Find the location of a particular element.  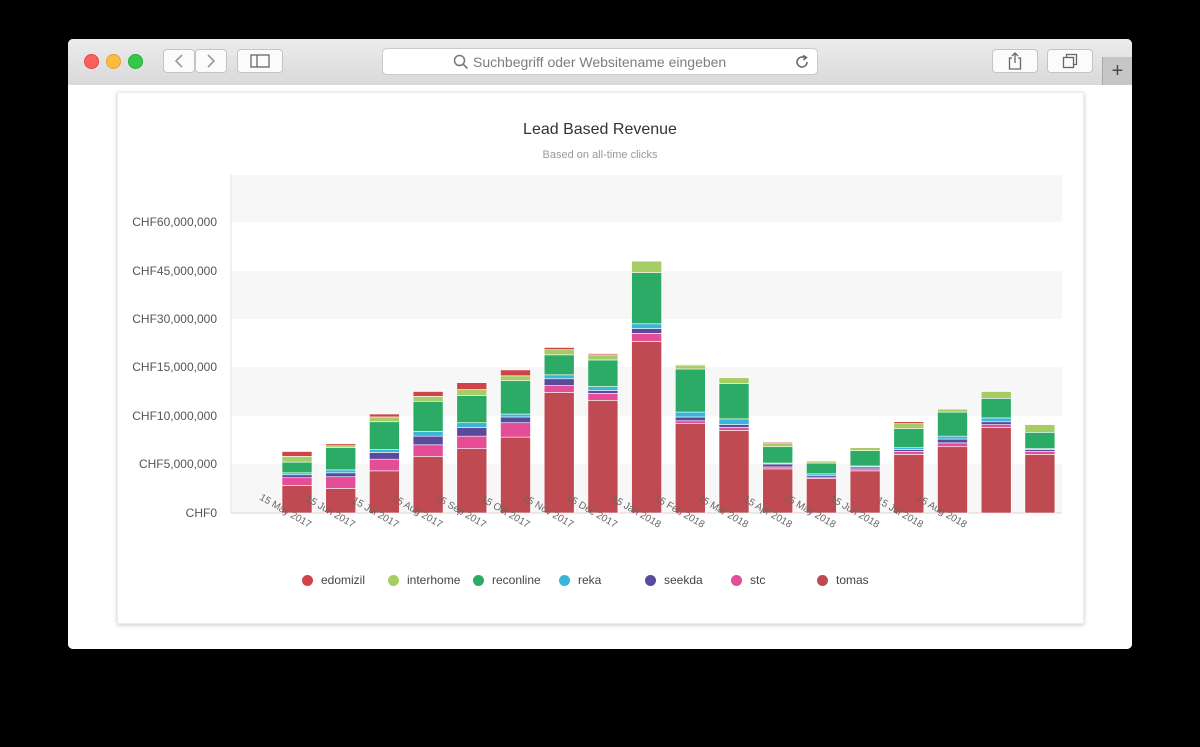

back-button is located at coordinates (179, 61).